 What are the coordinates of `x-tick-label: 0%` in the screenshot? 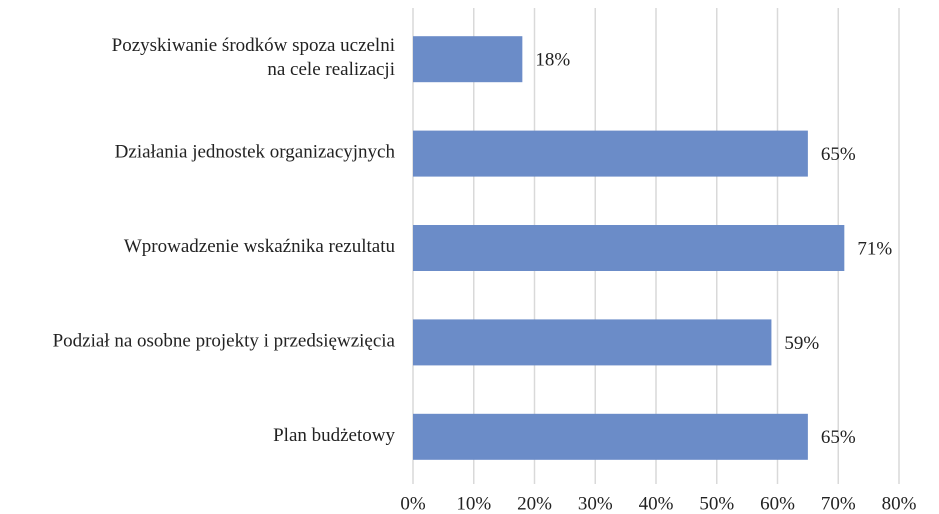 It's located at (413, 503).